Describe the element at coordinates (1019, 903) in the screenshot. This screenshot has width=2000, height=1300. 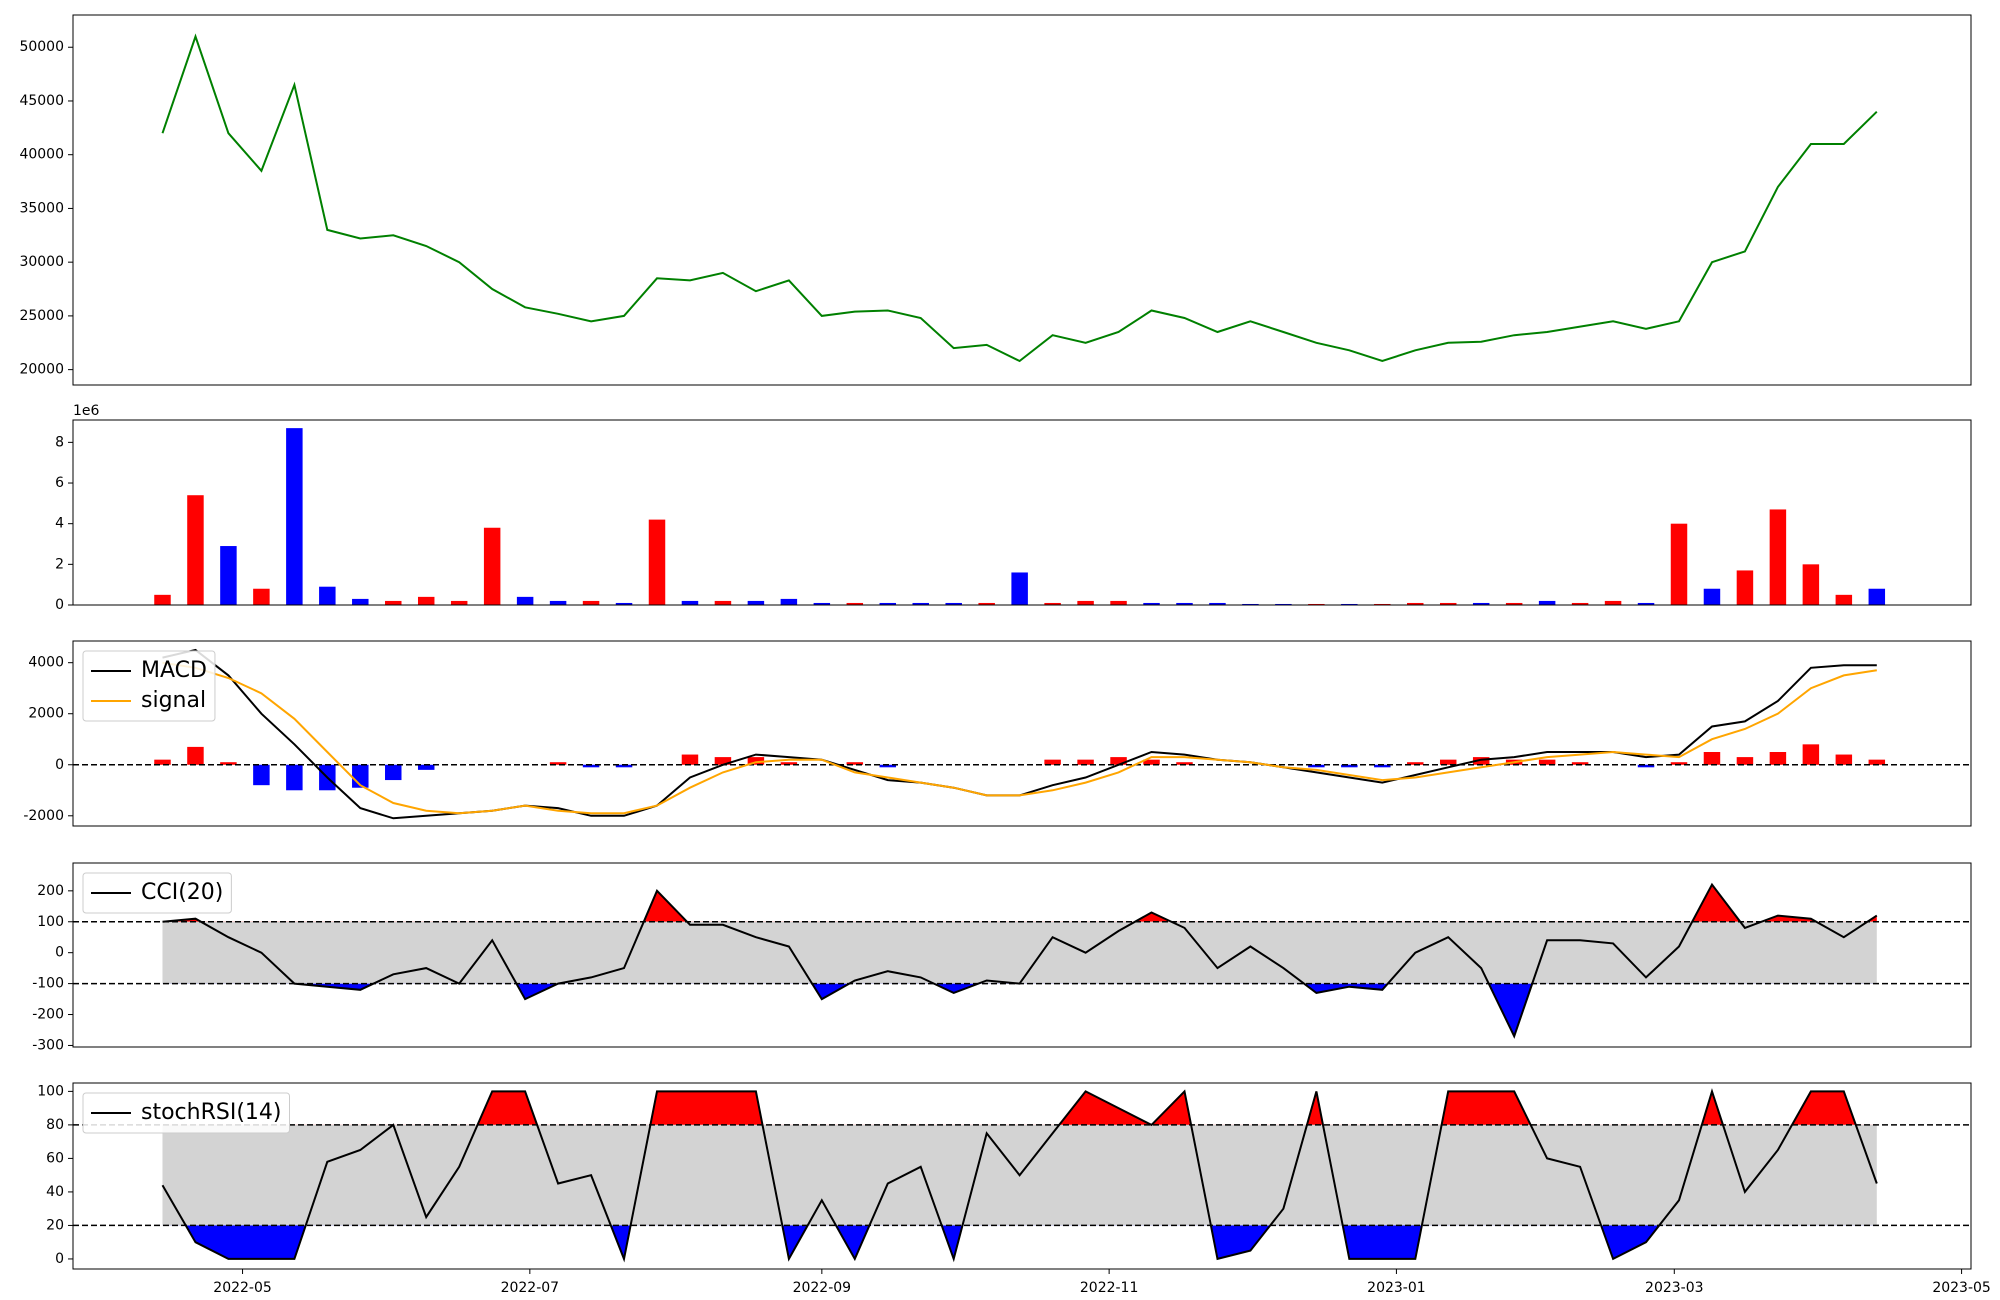
I see `above-fill` at that location.